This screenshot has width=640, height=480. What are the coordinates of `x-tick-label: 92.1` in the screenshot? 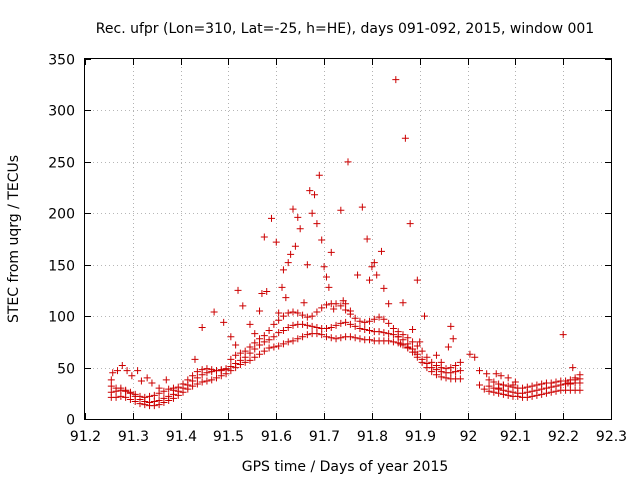 It's located at (515, 437).